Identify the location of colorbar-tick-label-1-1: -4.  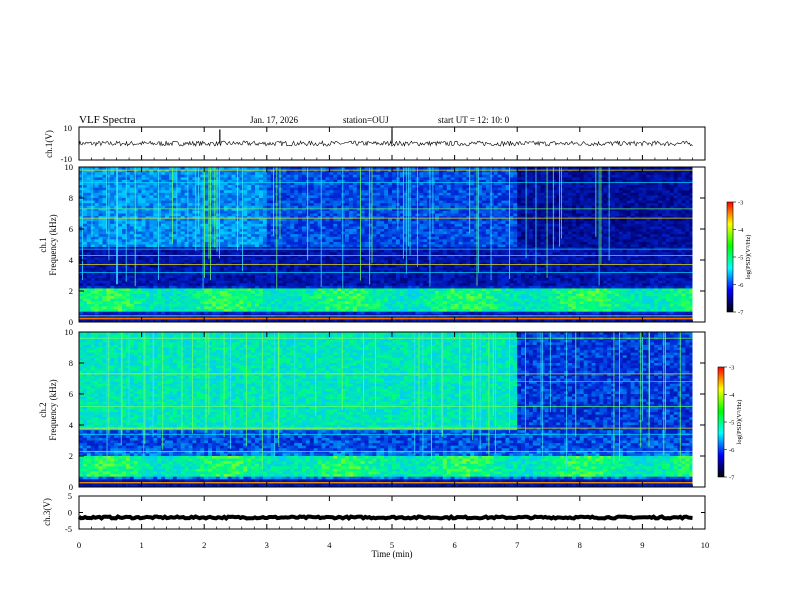
(741, 230).